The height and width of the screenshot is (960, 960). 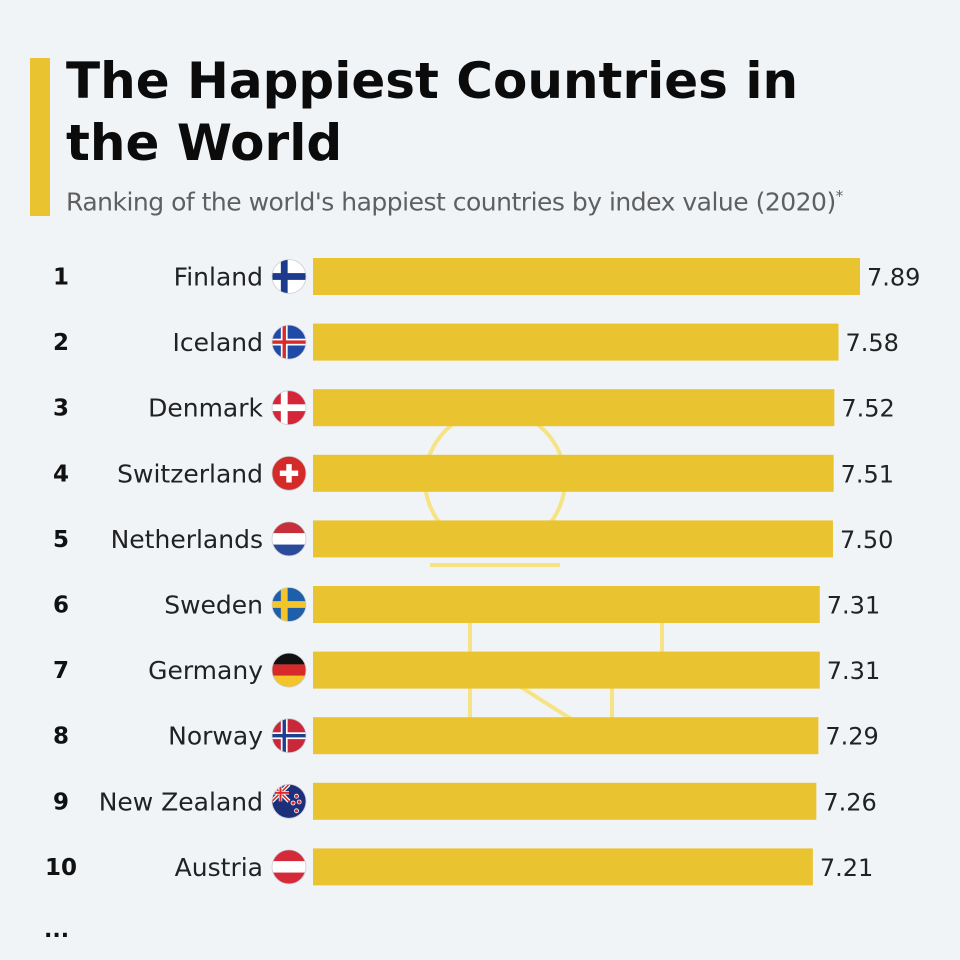 What do you see at coordinates (219, 867) in the screenshot?
I see `country-label: Austria` at bounding box center [219, 867].